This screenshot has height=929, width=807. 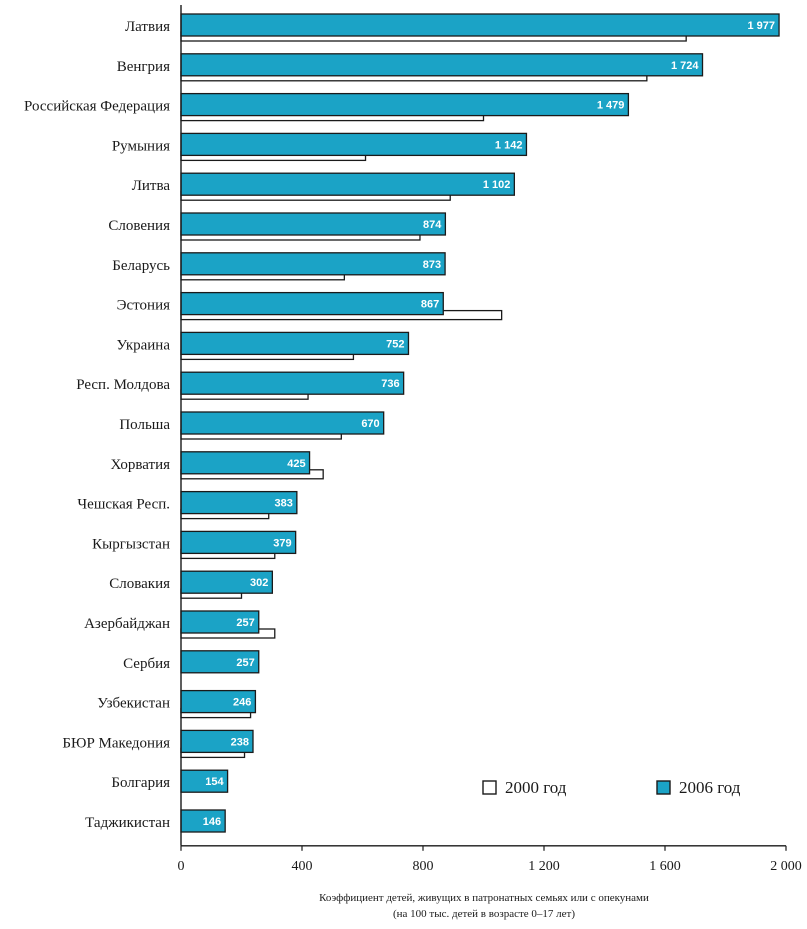 What do you see at coordinates (143, 67) in the screenshot?
I see `category-label: Венгрия` at bounding box center [143, 67].